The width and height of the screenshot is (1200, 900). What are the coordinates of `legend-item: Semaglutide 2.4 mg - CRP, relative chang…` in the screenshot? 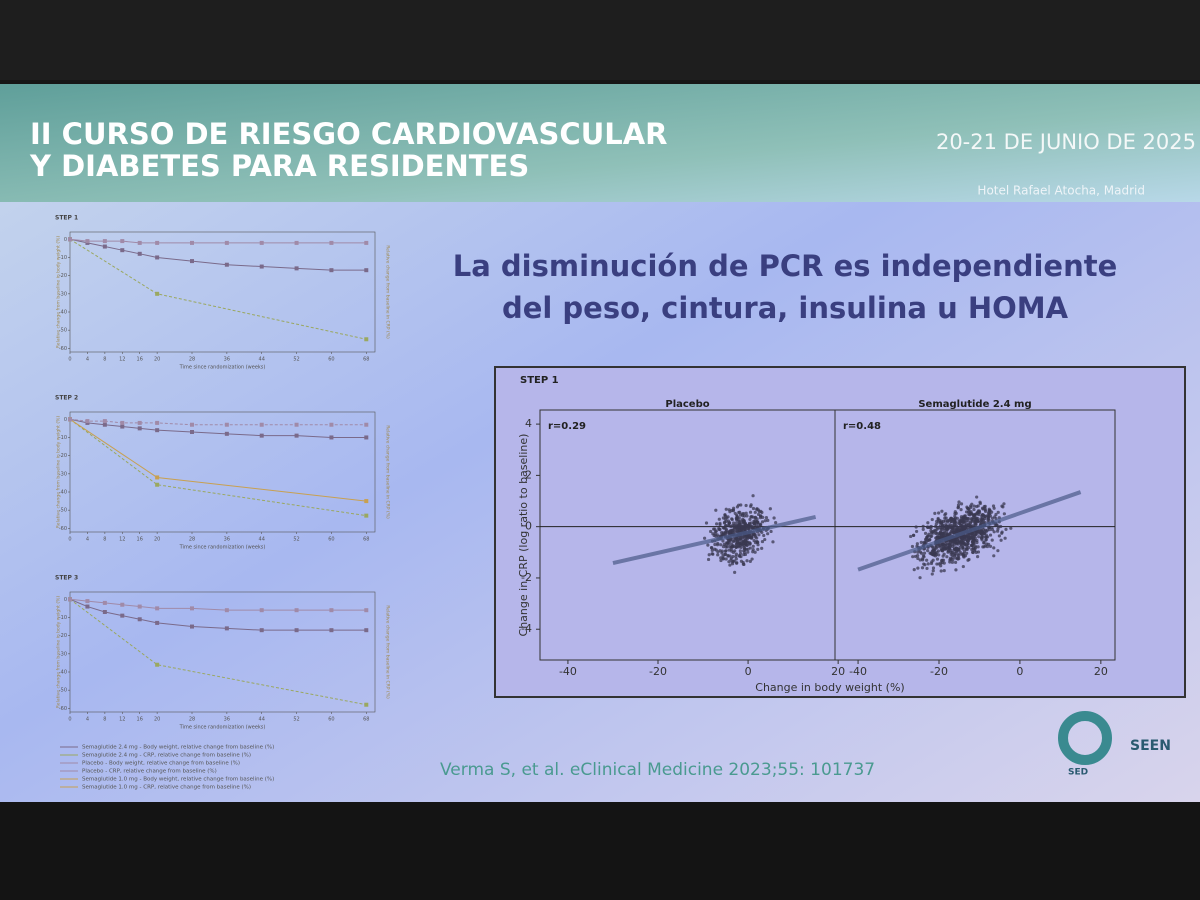 It's located at (166, 756).